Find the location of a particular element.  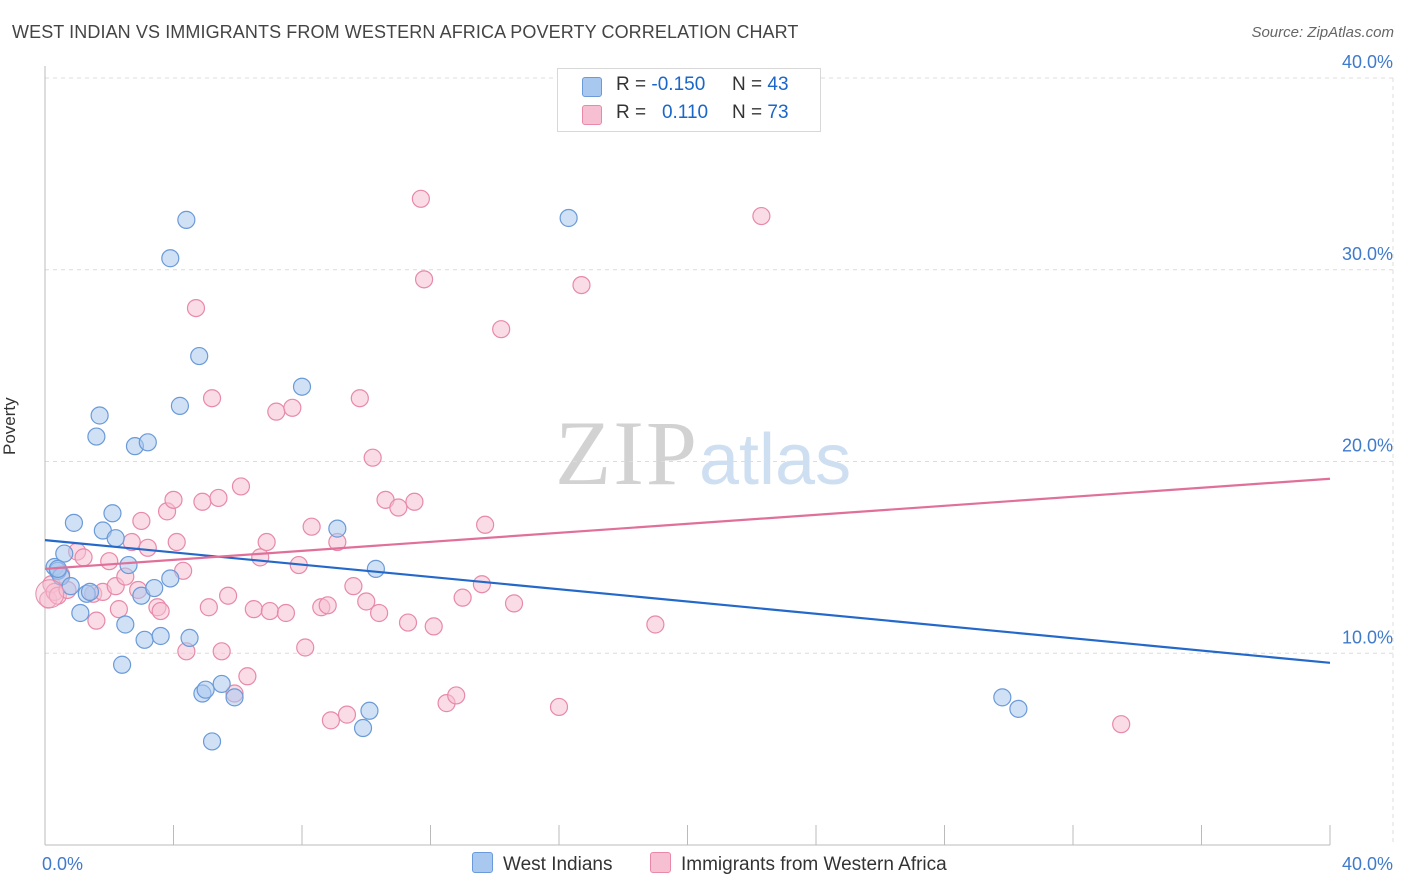

west-indian-trend-line is located at coordinates (687, 601).